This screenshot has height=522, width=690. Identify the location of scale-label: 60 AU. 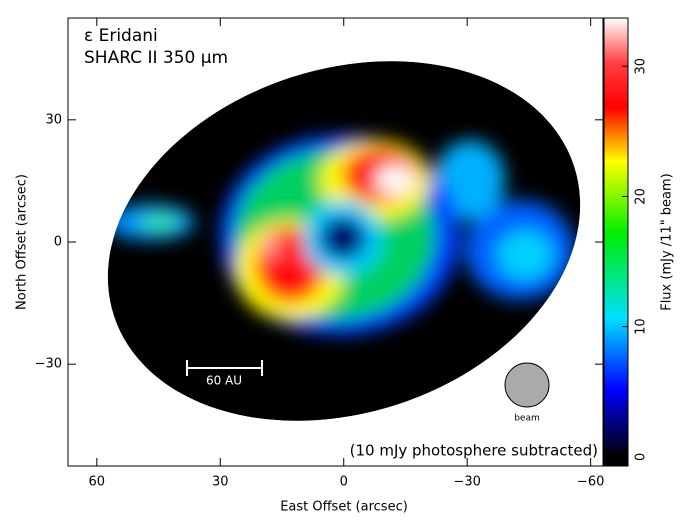
(224, 381).